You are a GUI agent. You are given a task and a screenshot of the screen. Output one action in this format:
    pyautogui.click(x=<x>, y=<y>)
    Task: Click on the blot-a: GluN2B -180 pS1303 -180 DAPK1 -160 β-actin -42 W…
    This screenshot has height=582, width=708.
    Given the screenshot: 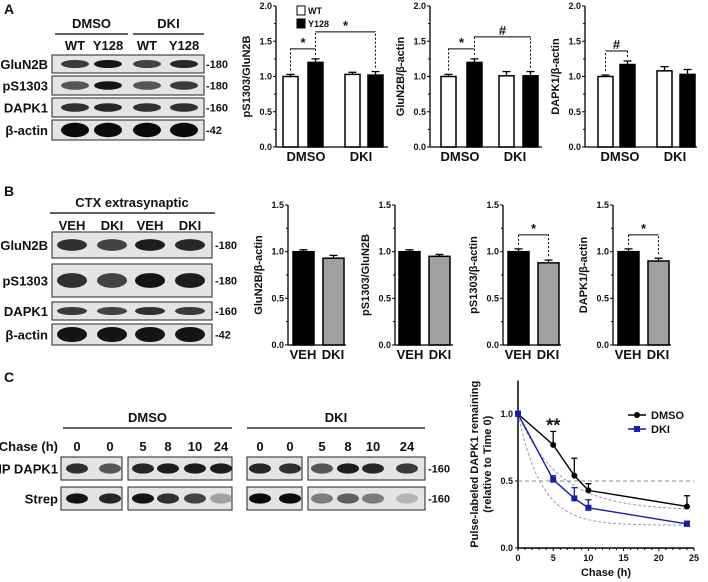 What is the action you would take?
    pyautogui.click(x=114, y=78)
    